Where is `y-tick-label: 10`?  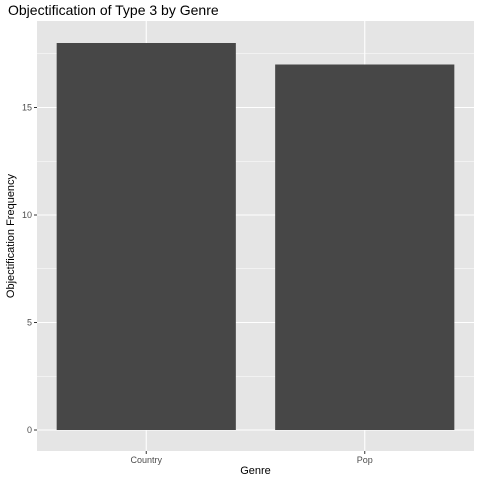
y-tick-label: 10 is located at coordinates (27, 215).